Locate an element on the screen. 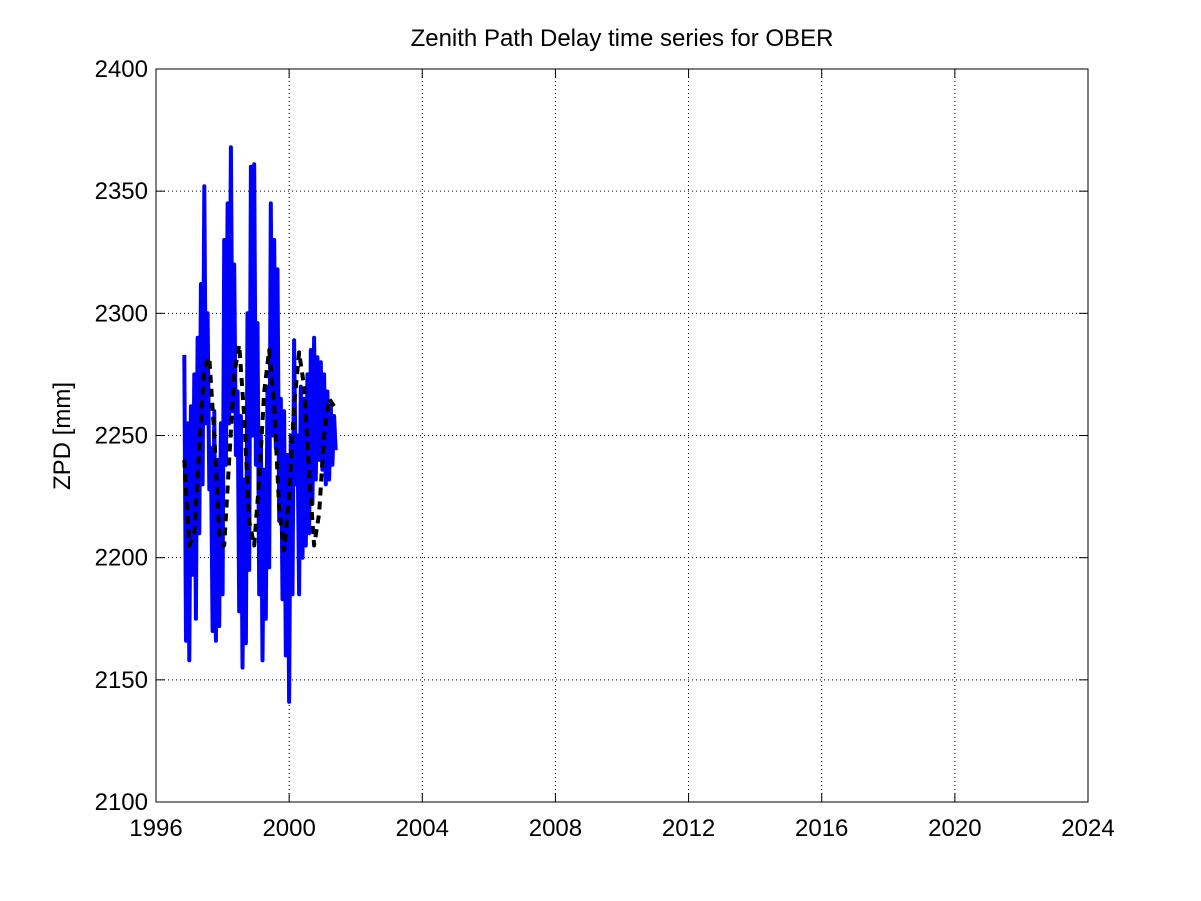 The width and height of the screenshot is (1201, 901). y-tick-labels: 2100 2150 2200 2250 2300 2350 2400 is located at coordinates (121, 436).